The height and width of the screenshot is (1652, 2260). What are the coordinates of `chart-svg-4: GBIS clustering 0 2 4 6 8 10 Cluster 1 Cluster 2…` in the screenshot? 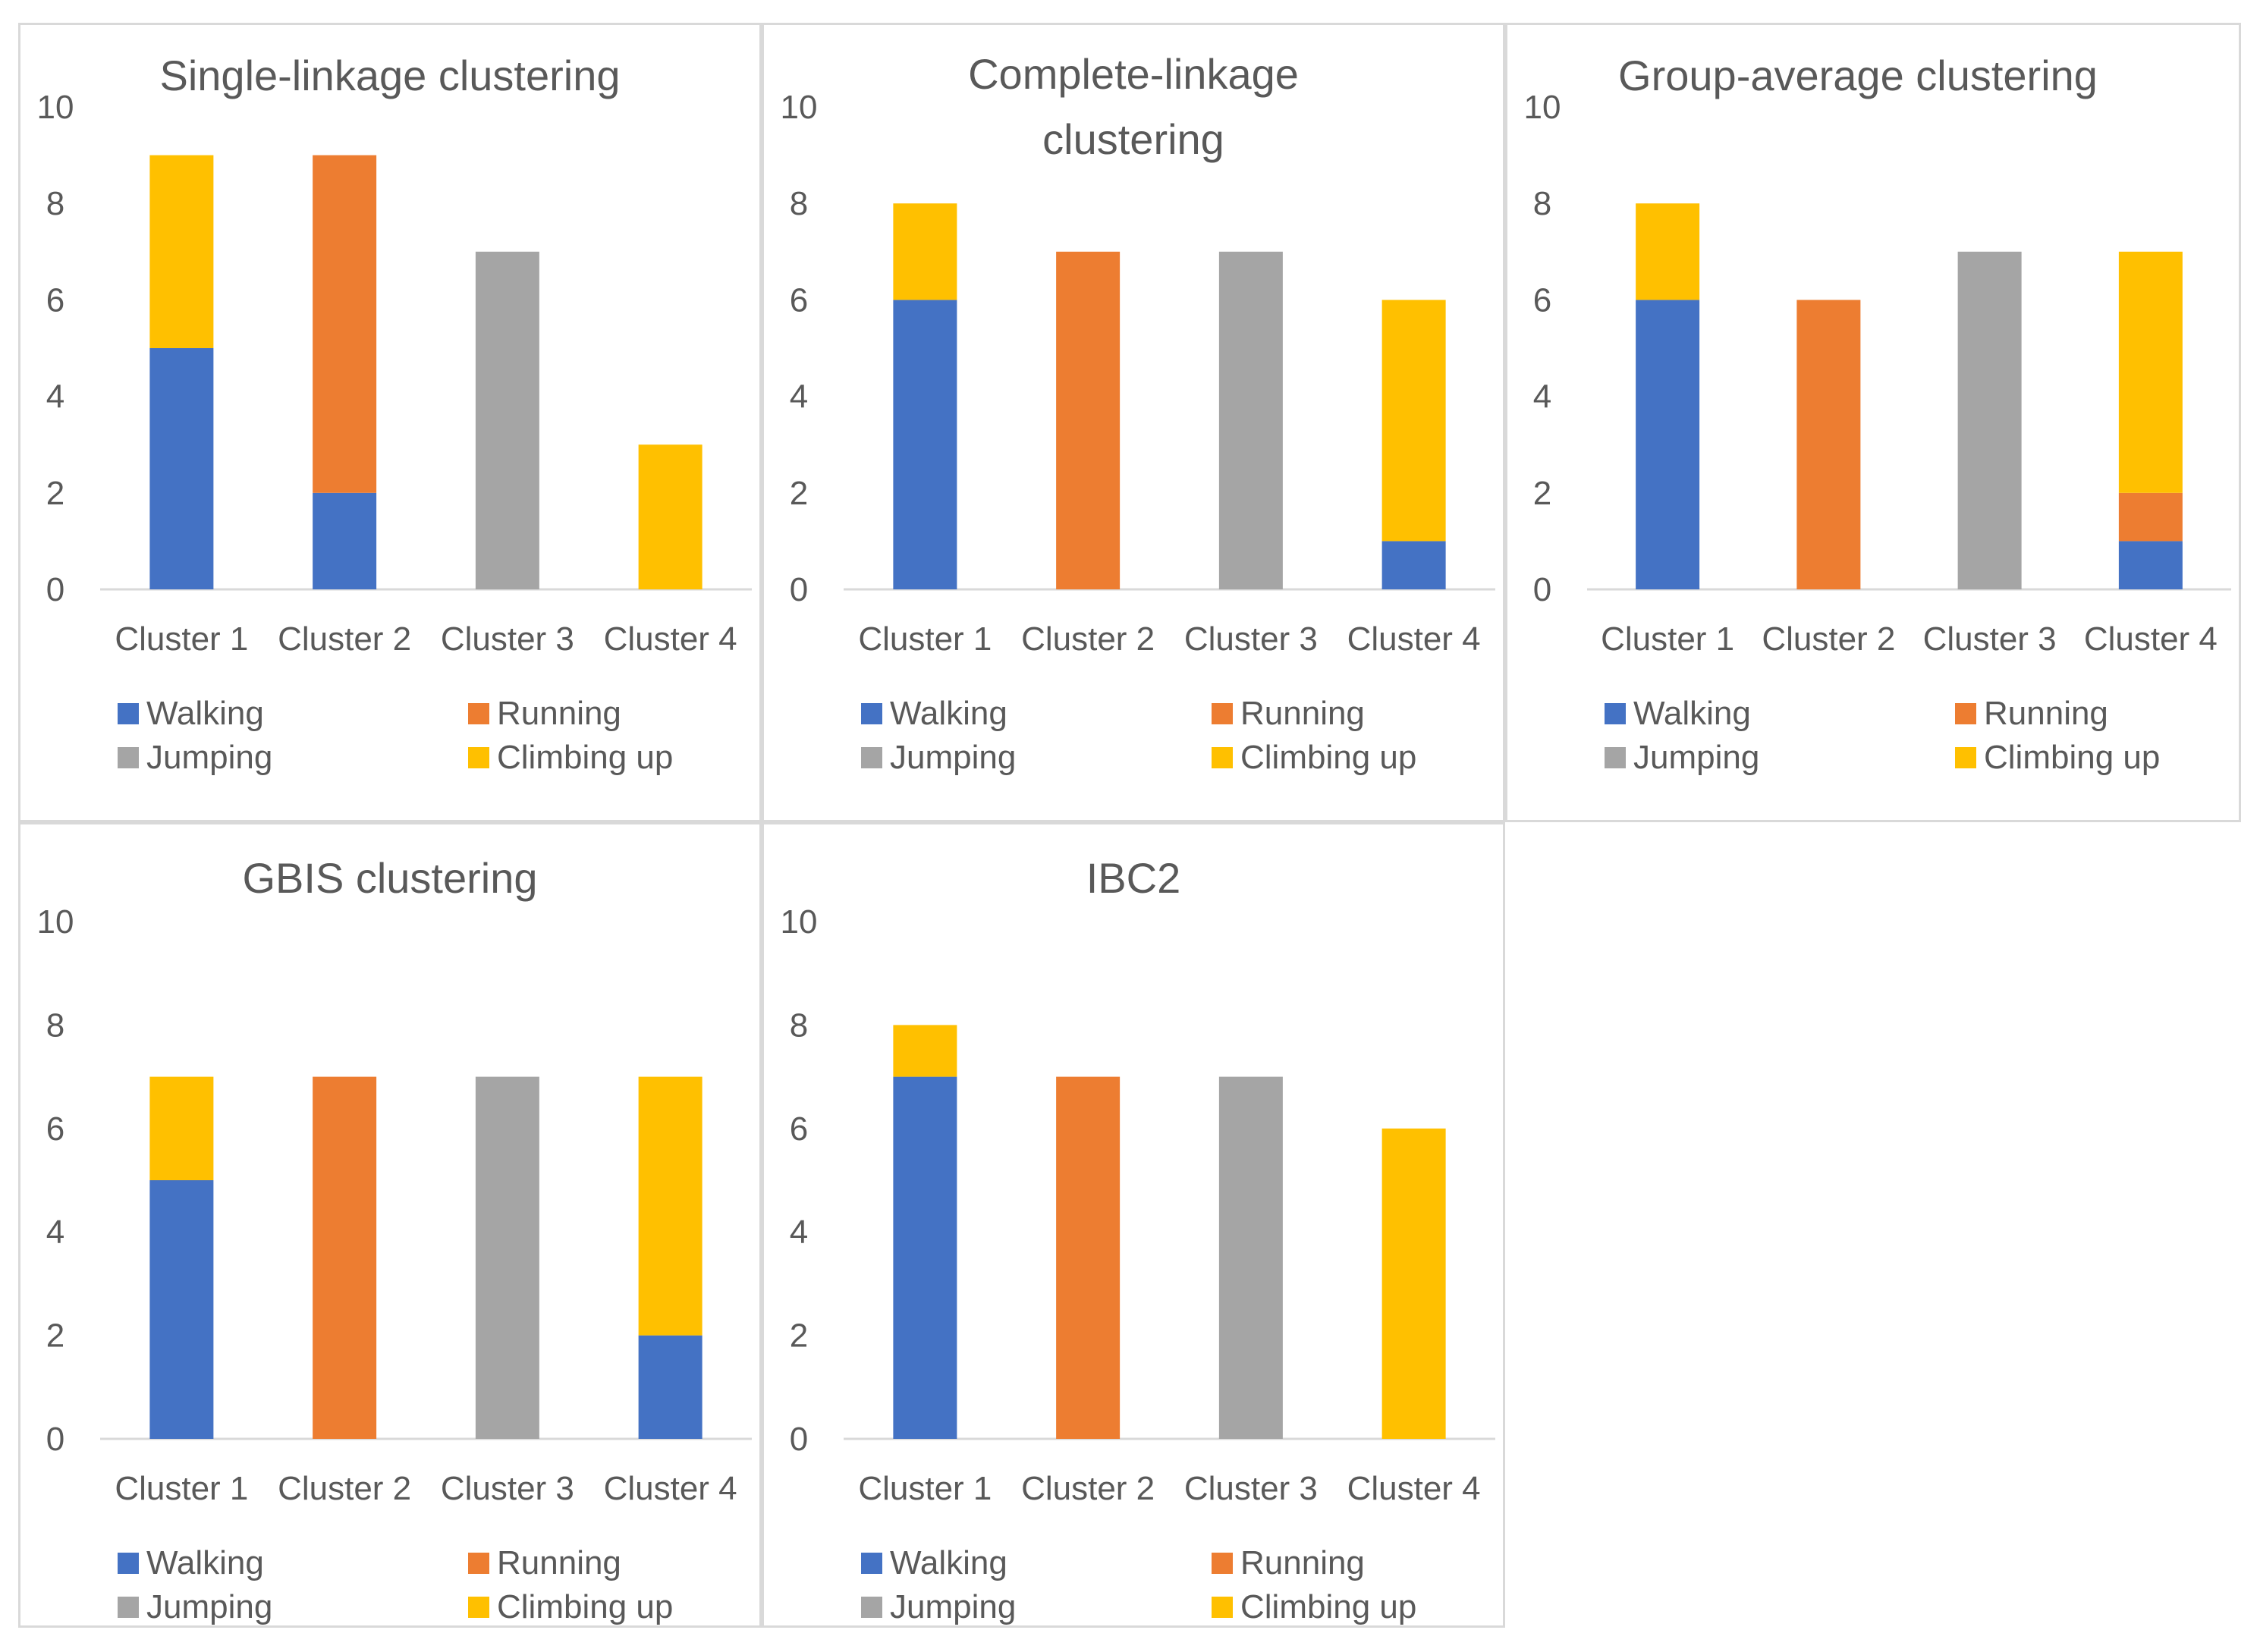 It's located at (395, 1240).